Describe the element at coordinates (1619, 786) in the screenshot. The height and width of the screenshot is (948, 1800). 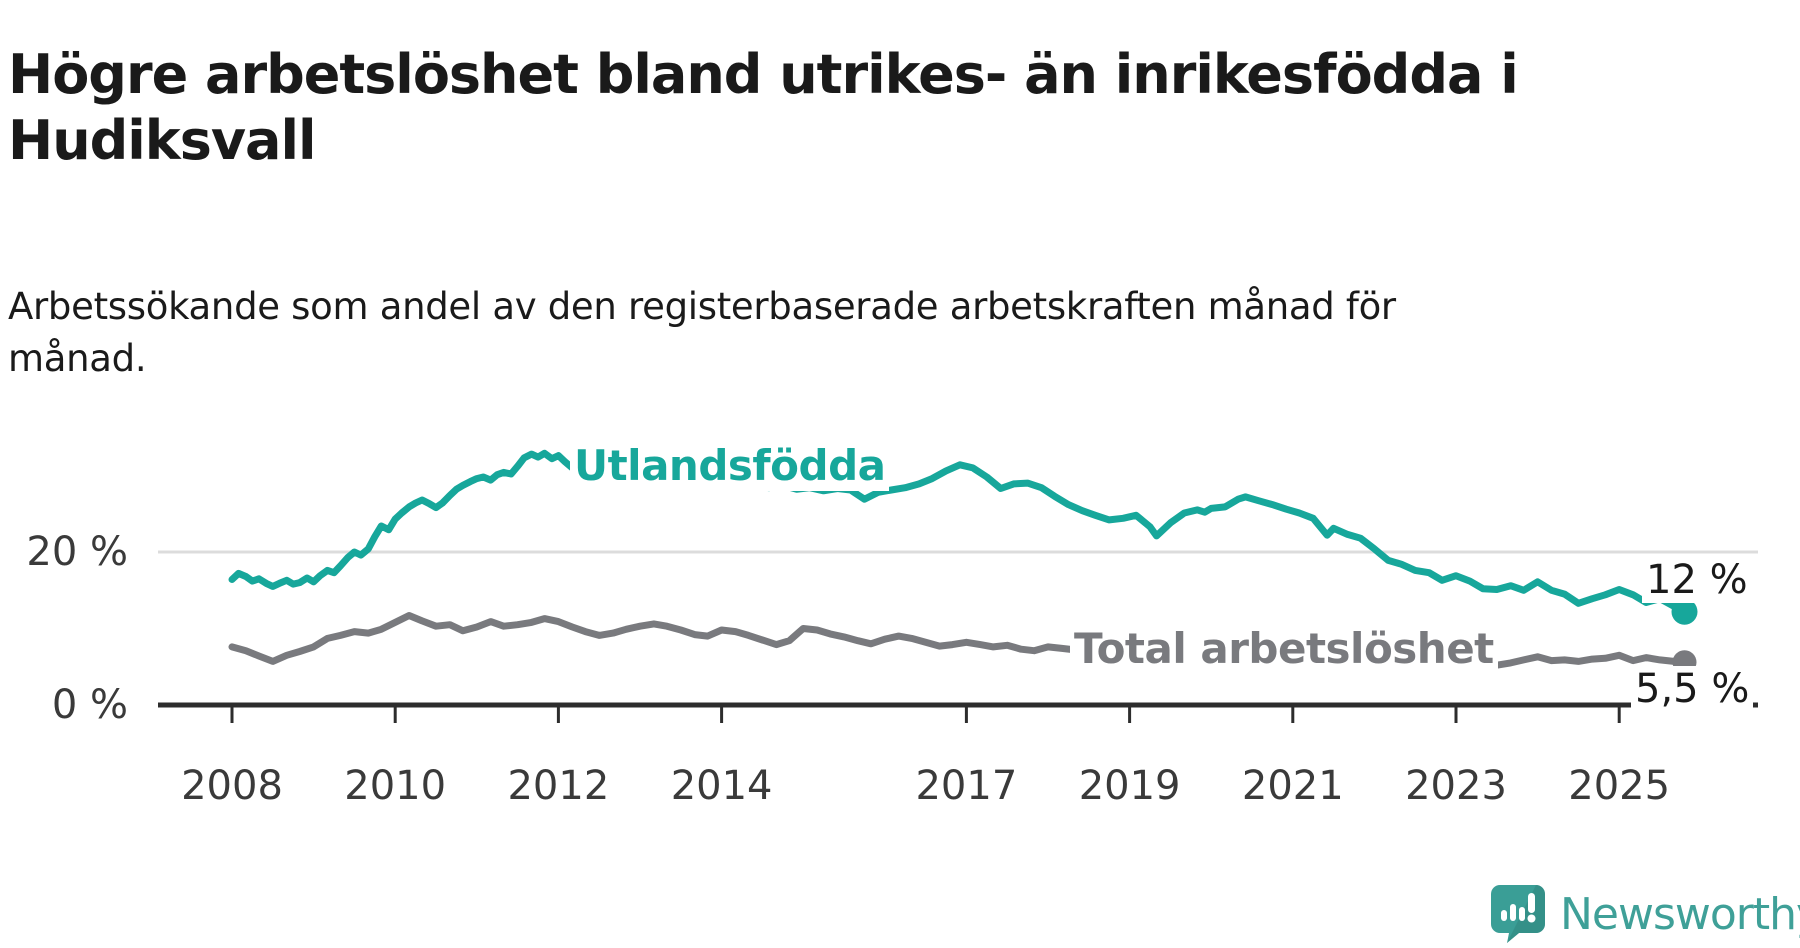
I see `x-axis-tick-label: 2025` at that location.